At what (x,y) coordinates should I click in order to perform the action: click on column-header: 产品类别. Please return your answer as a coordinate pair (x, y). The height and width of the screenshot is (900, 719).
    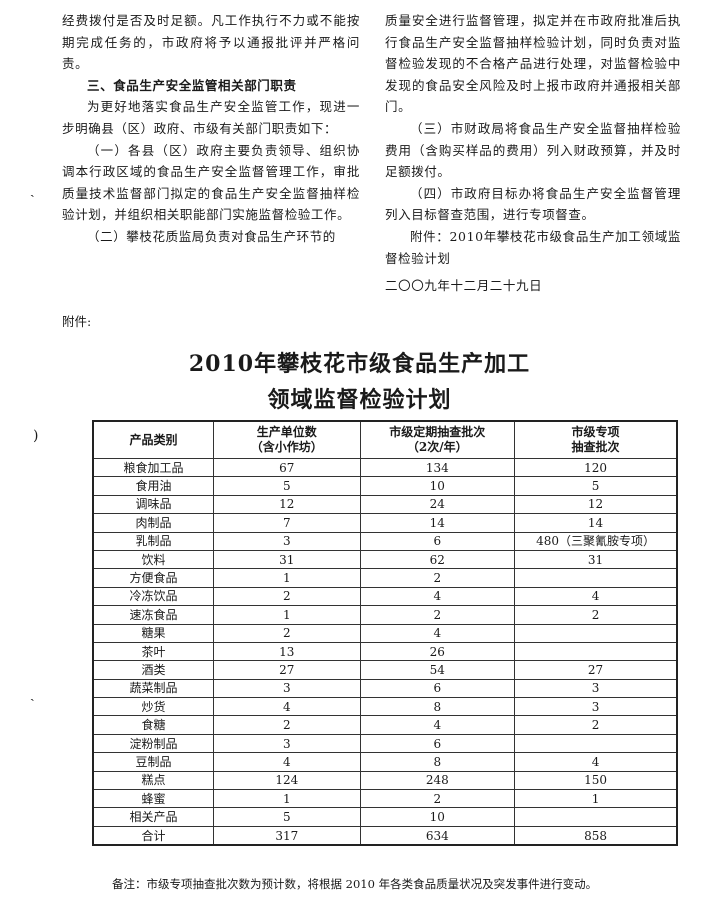
    Looking at the image, I should click on (153, 439).